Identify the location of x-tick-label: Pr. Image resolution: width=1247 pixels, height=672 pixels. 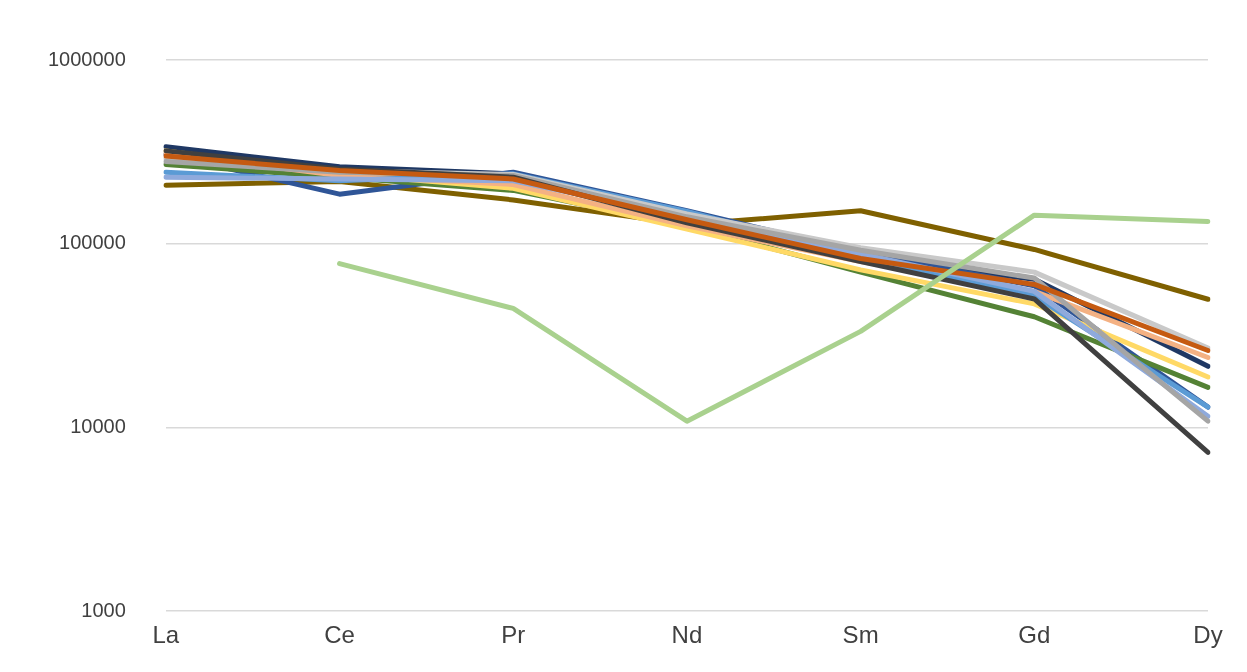
(513, 635).